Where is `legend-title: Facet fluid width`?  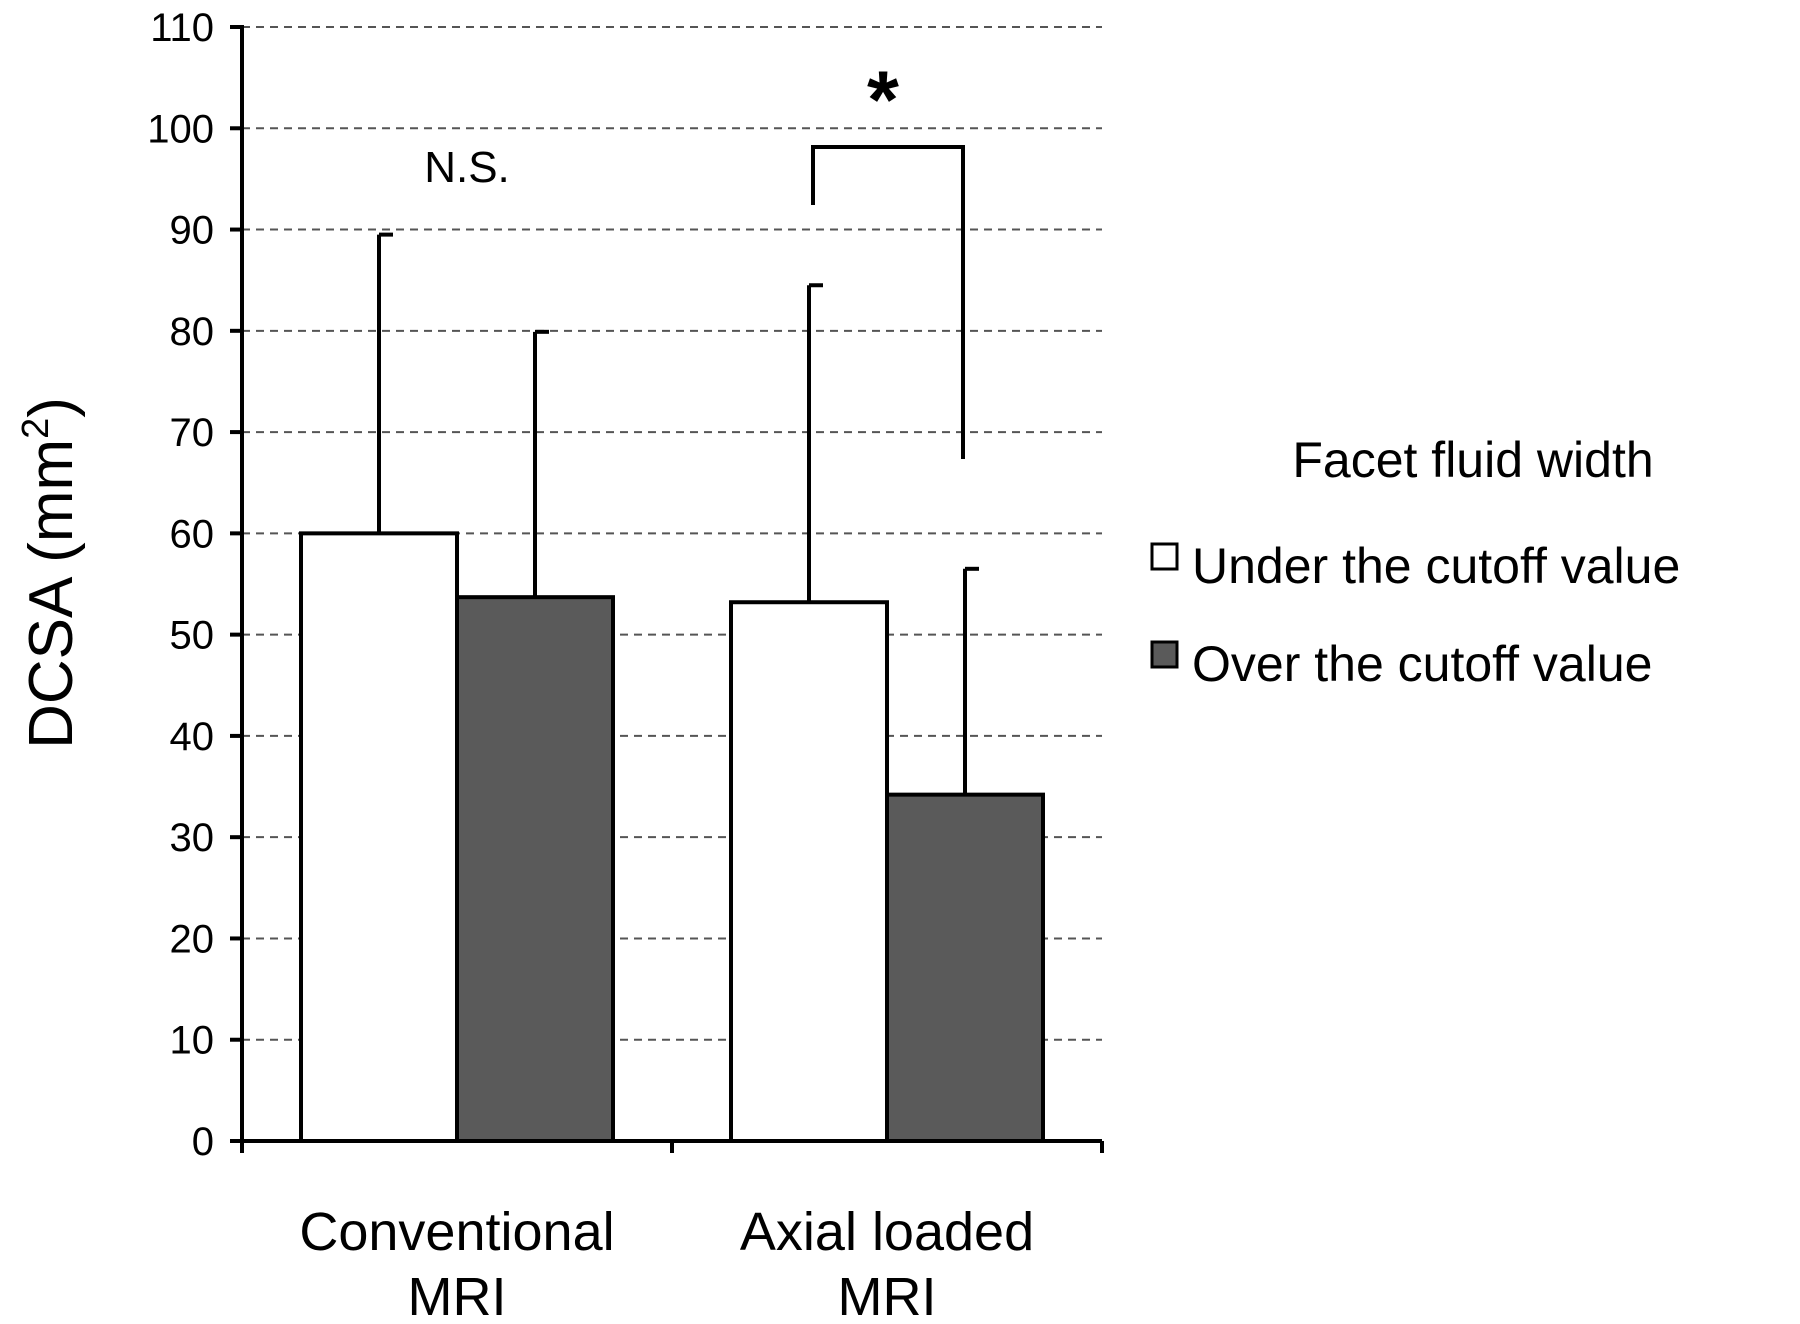
legend-title: Facet fluid width is located at coordinates (1472, 460).